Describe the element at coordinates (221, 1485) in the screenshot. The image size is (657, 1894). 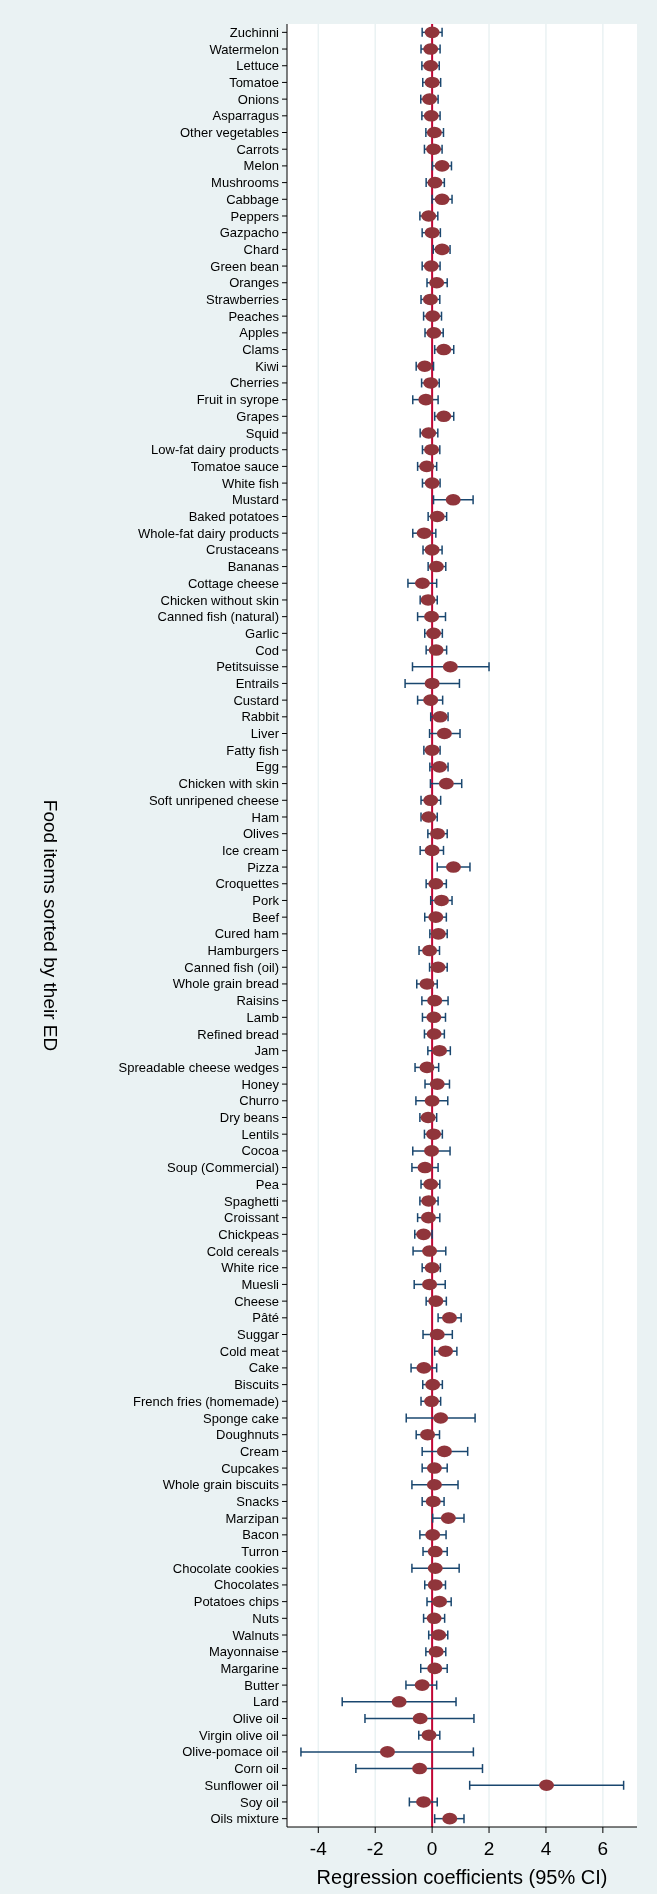
I see `y-tick-label: Whole grain biscuits` at that location.